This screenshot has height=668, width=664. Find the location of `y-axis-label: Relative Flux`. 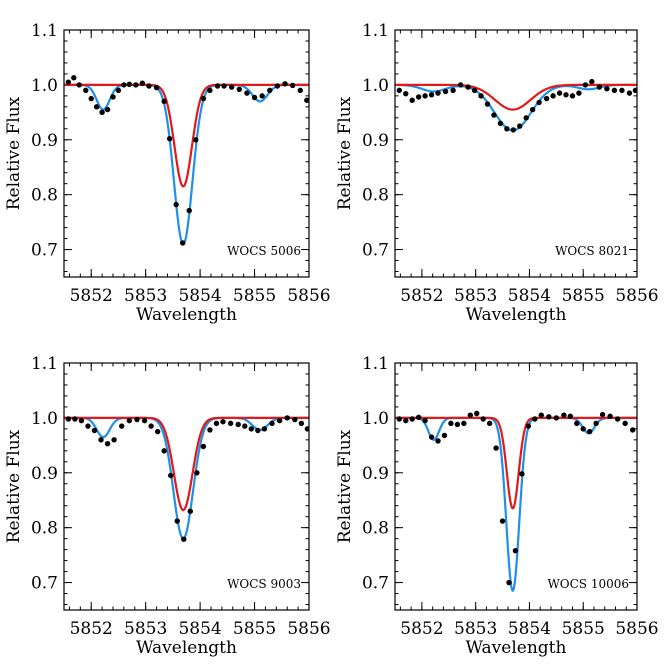

y-axis-label: Relative Flux is located at coordinates (14, 153).